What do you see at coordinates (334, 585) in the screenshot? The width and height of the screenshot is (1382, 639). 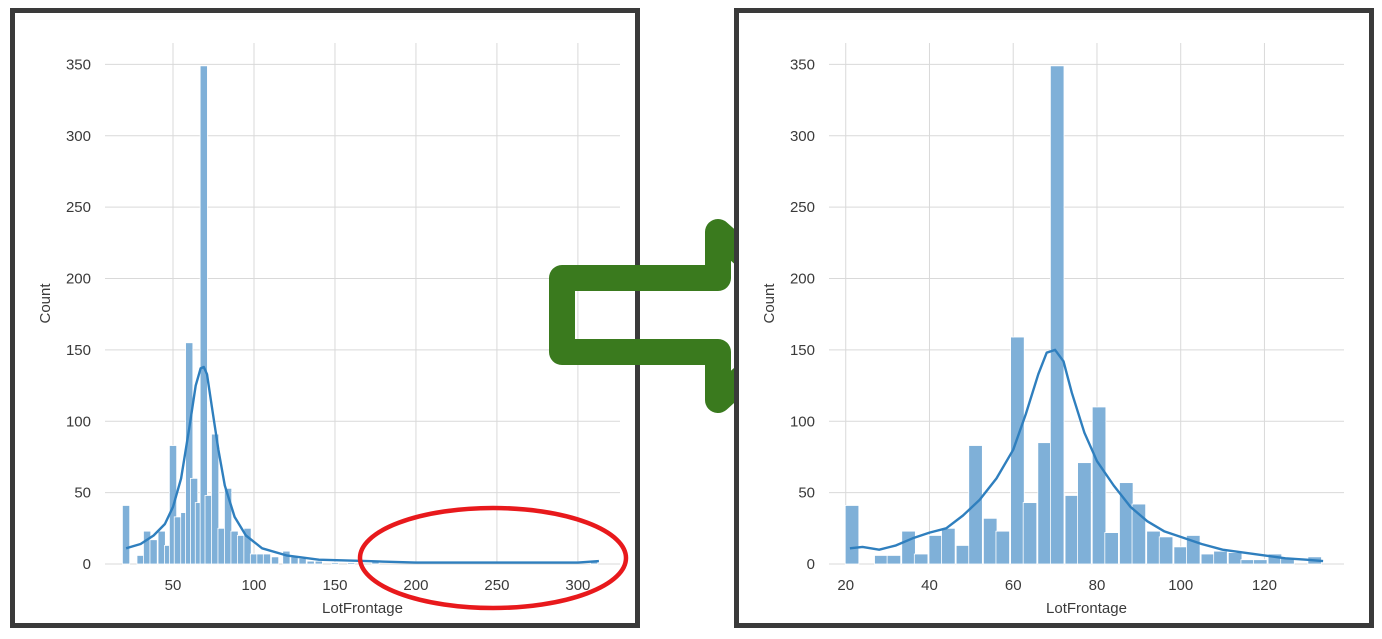 I see `x-tick-label: 150` at bounding box center [334, 585].